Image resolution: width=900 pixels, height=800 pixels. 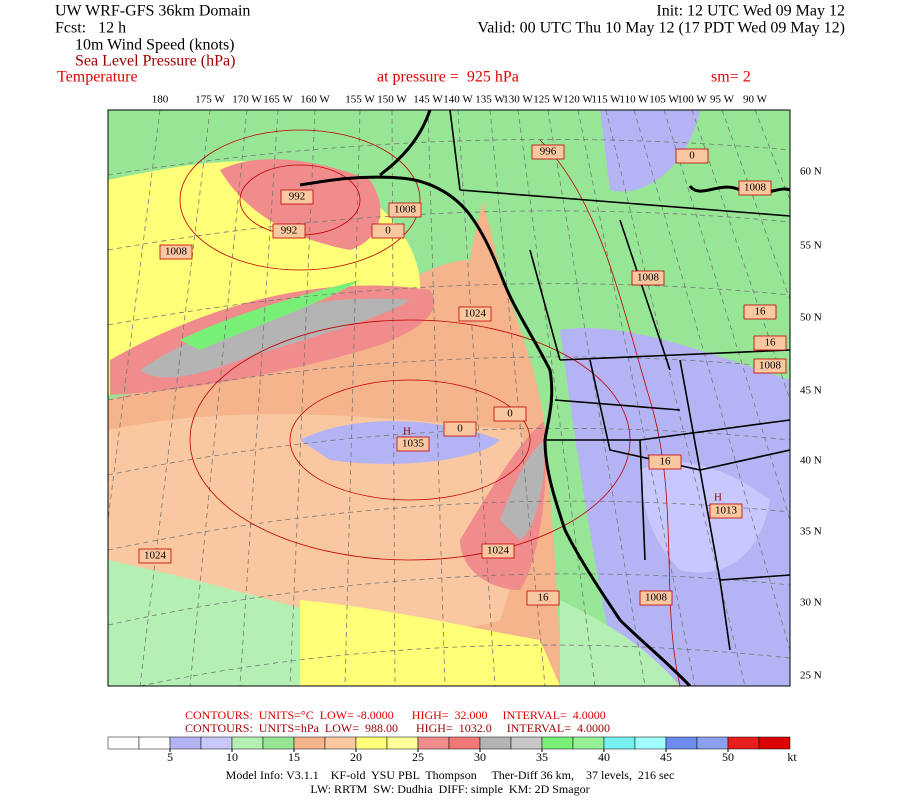 What do you see at coordinates (811, 532) in the screenshot?
I see `latitude-label: 35 N` at bounding box center [811, 532].